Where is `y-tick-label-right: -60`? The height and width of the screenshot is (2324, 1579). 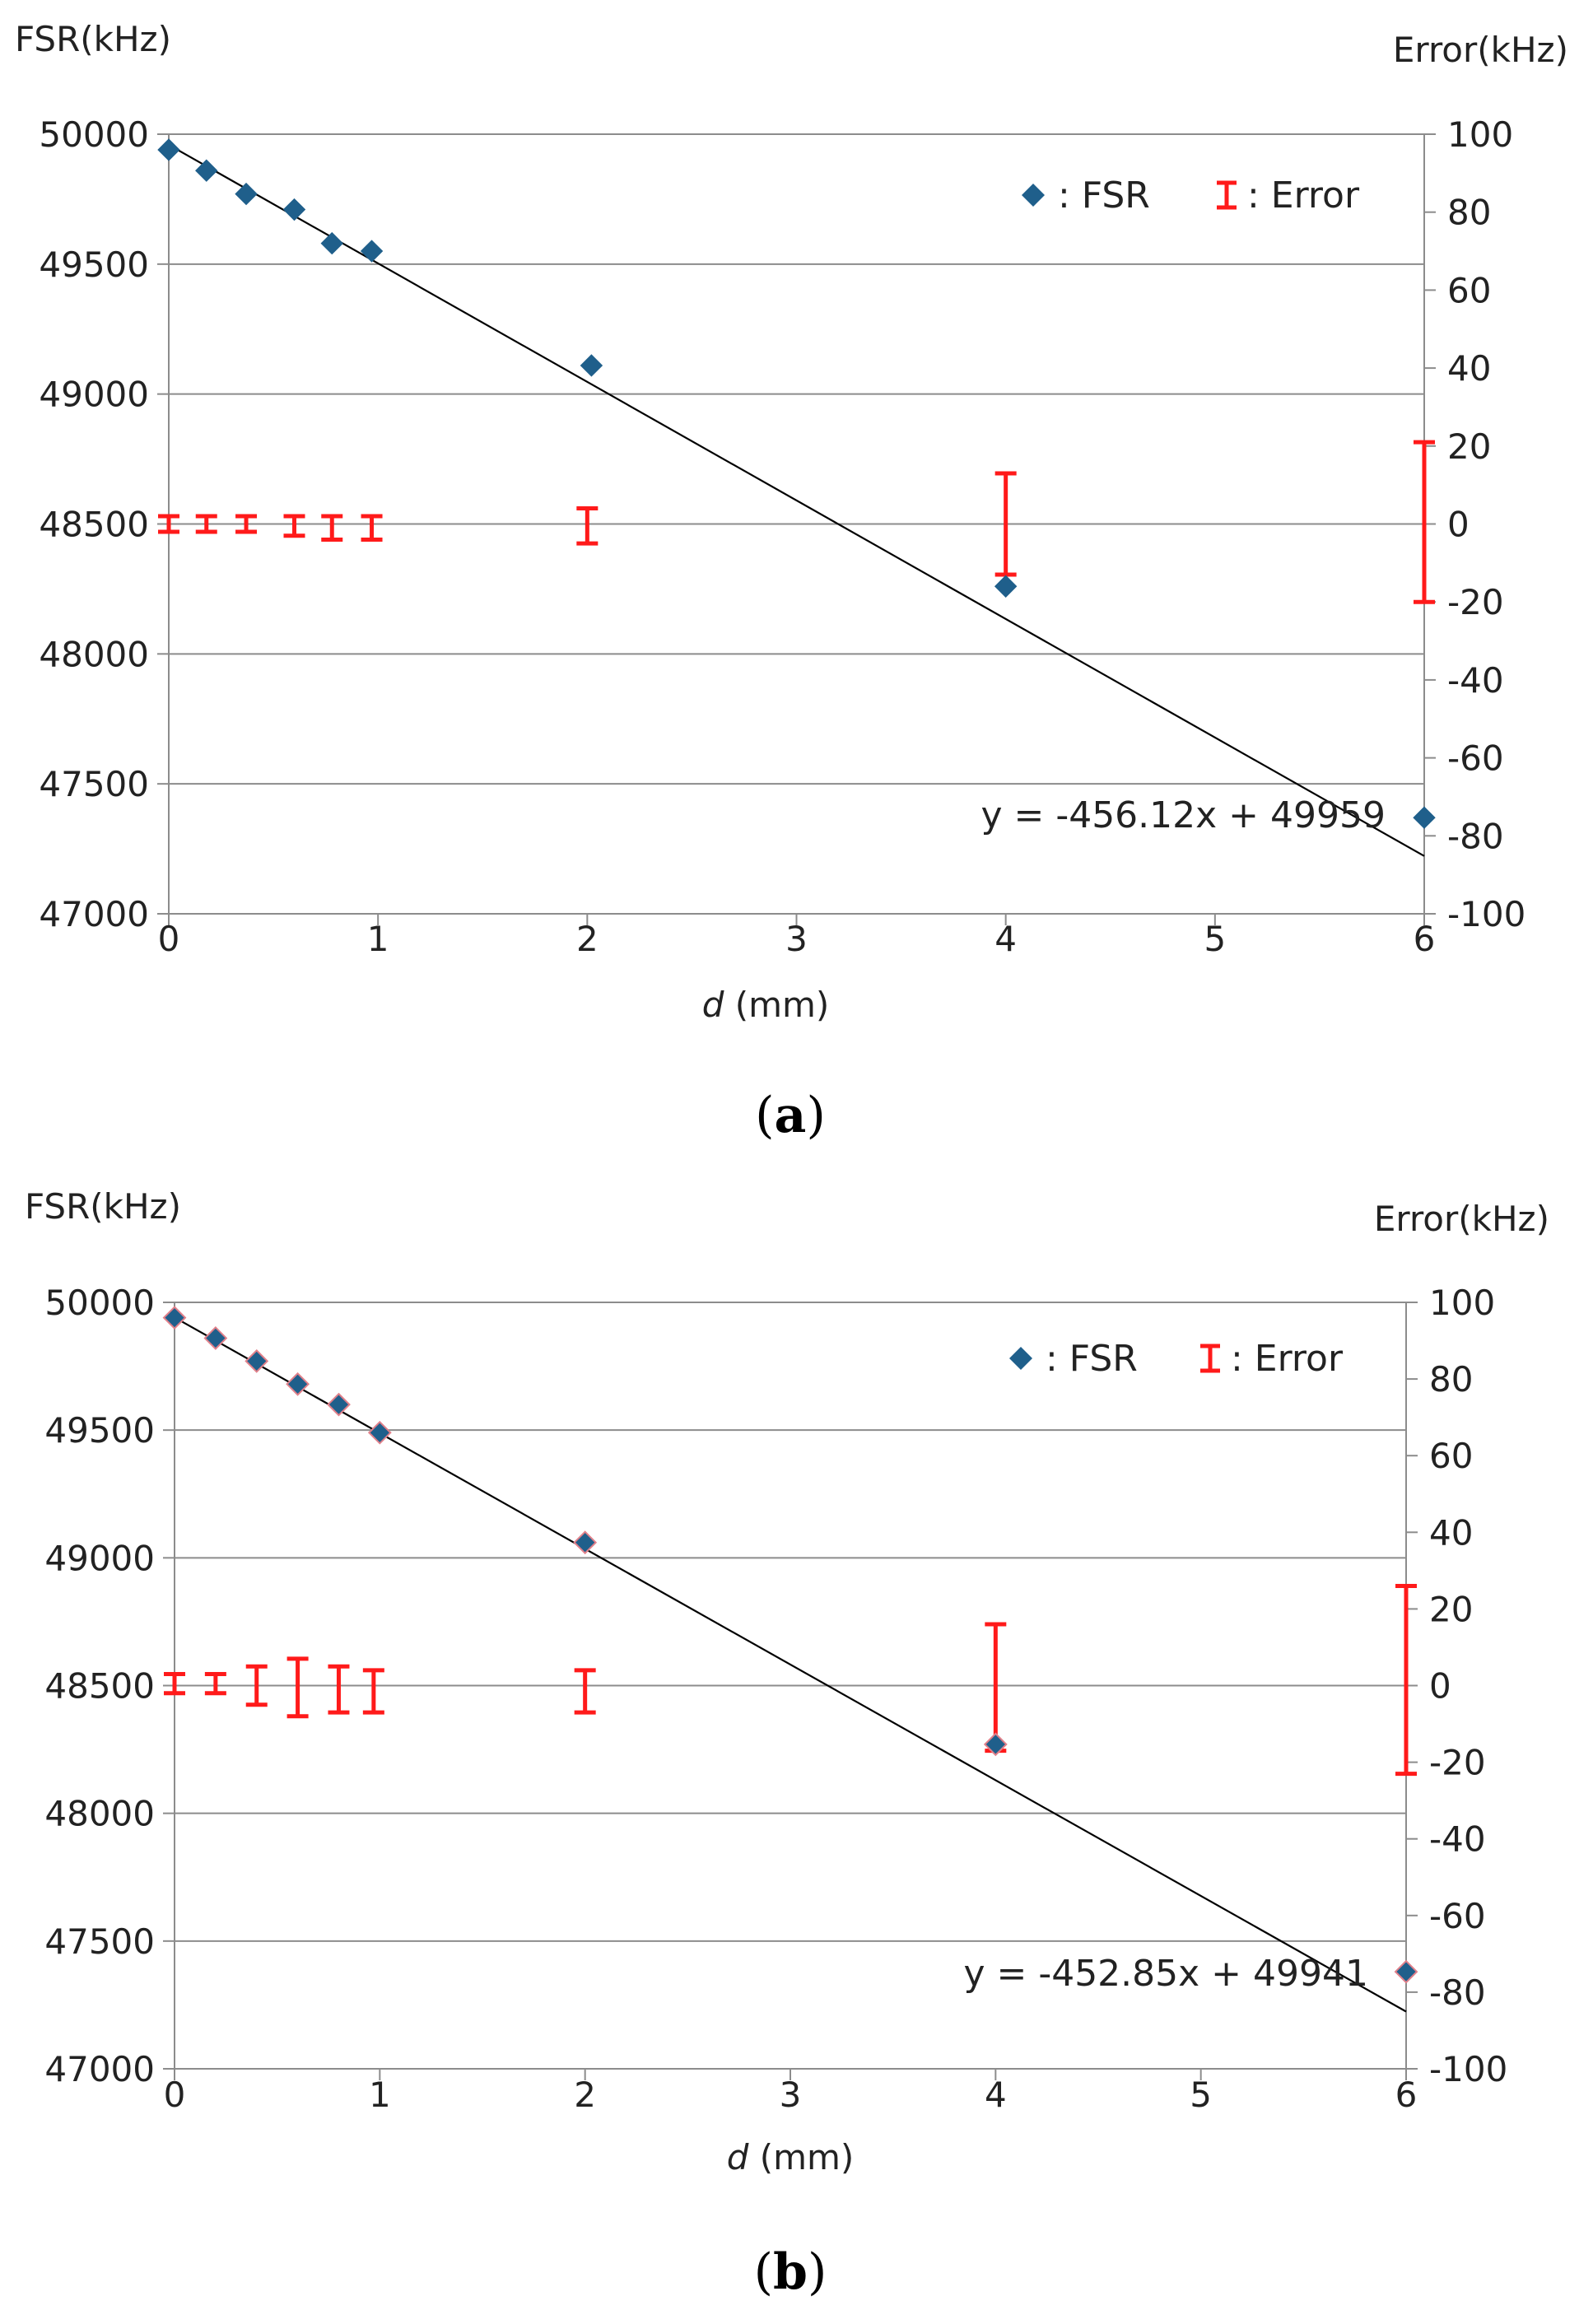
y-tick-label-right: -60 is located at coordinates (1457, 1916).